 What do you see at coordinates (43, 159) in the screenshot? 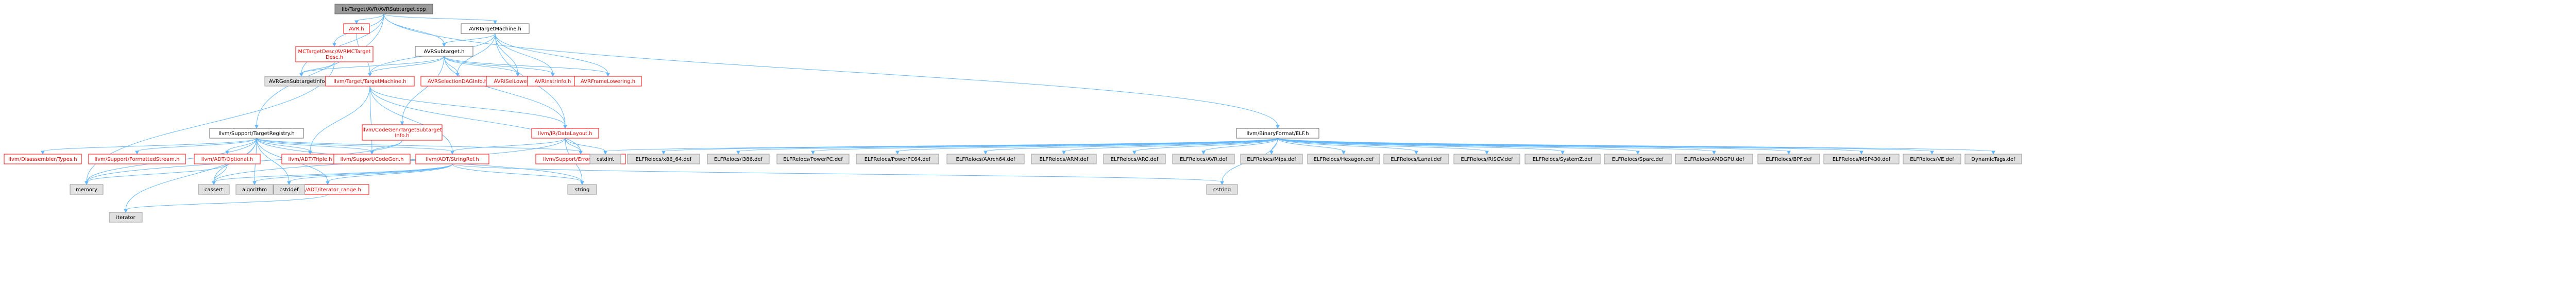
I see `node-llvm-disassembler-types-h: llvm/Disassembler/Types.h` at bounding box center [43, 159].